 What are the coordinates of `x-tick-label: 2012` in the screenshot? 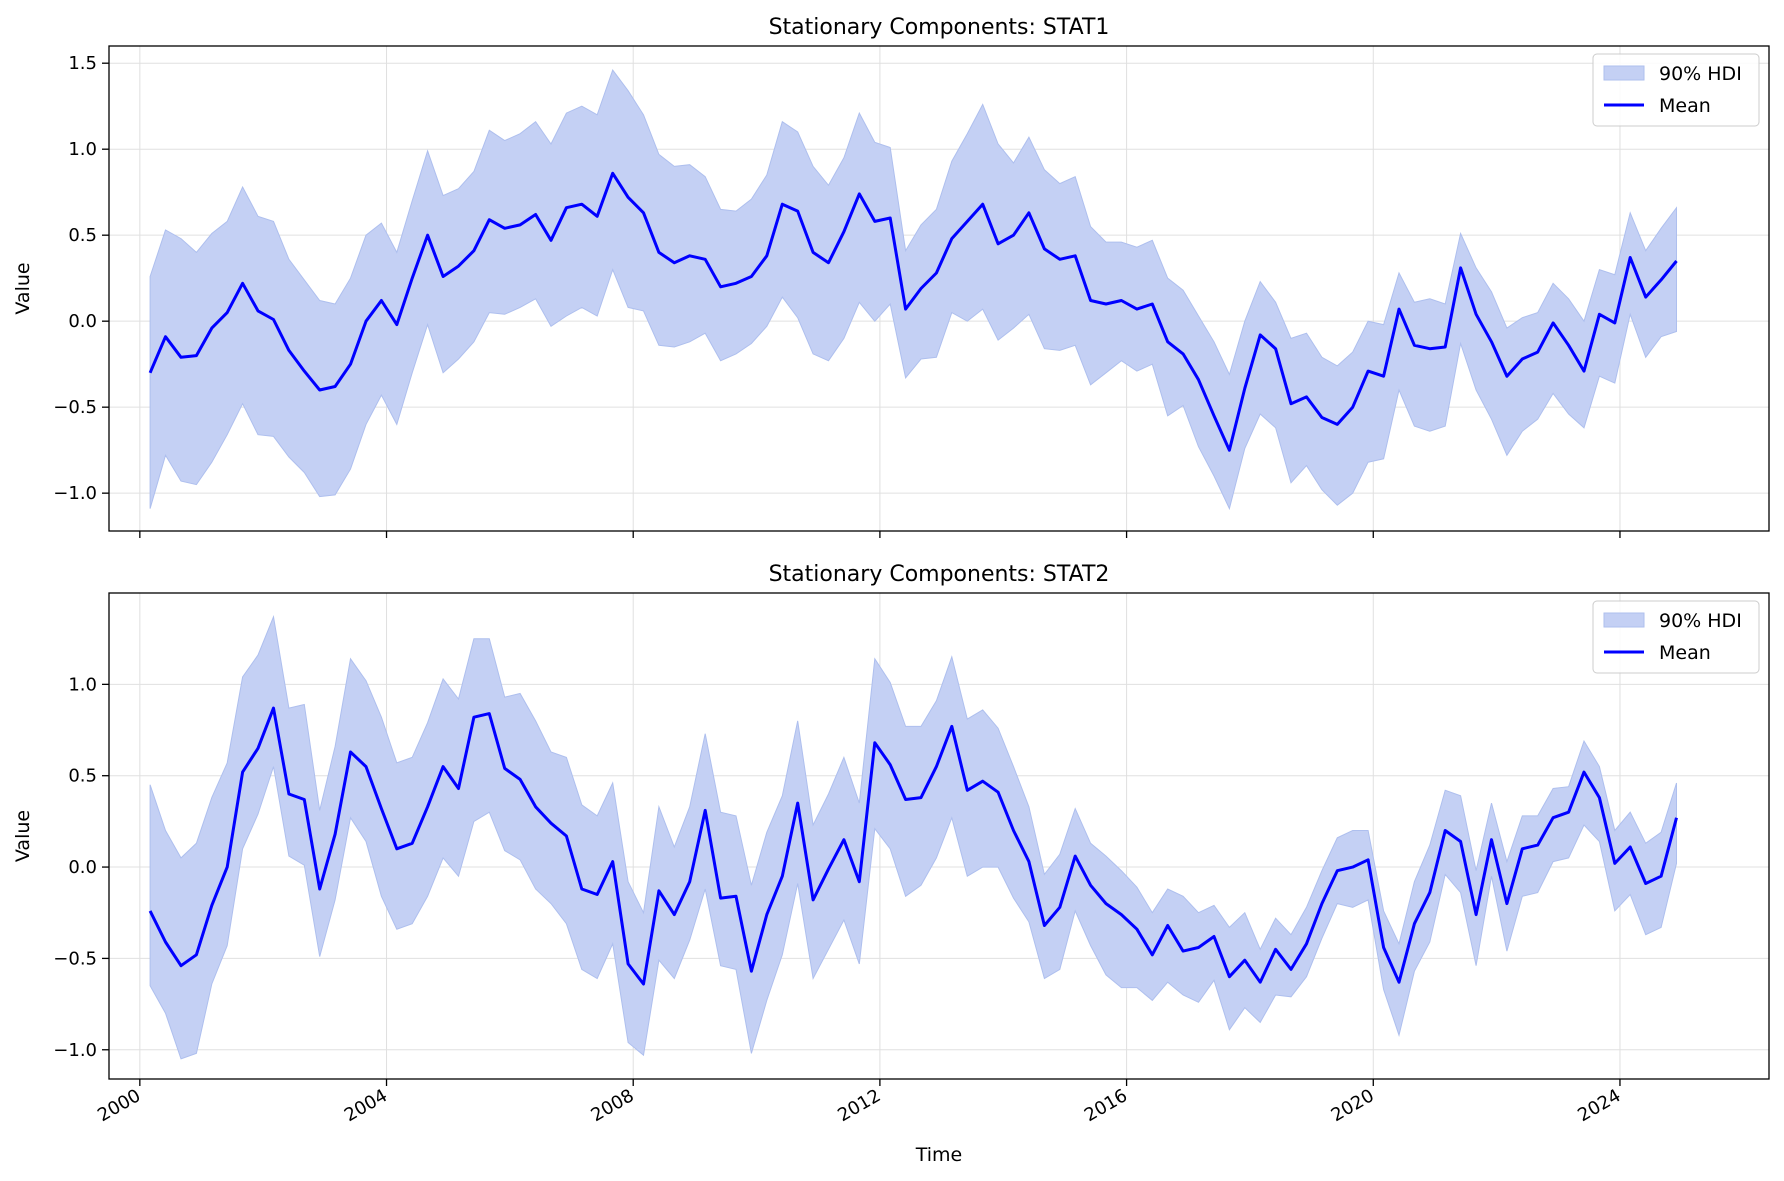 It's located at (859, 1105).